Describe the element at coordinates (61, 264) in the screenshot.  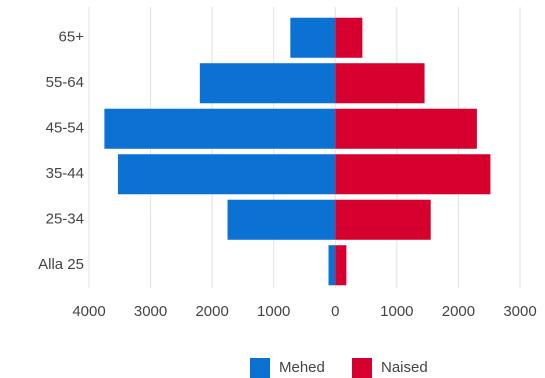
I see `y-tick-label: Alla 25` at that location.